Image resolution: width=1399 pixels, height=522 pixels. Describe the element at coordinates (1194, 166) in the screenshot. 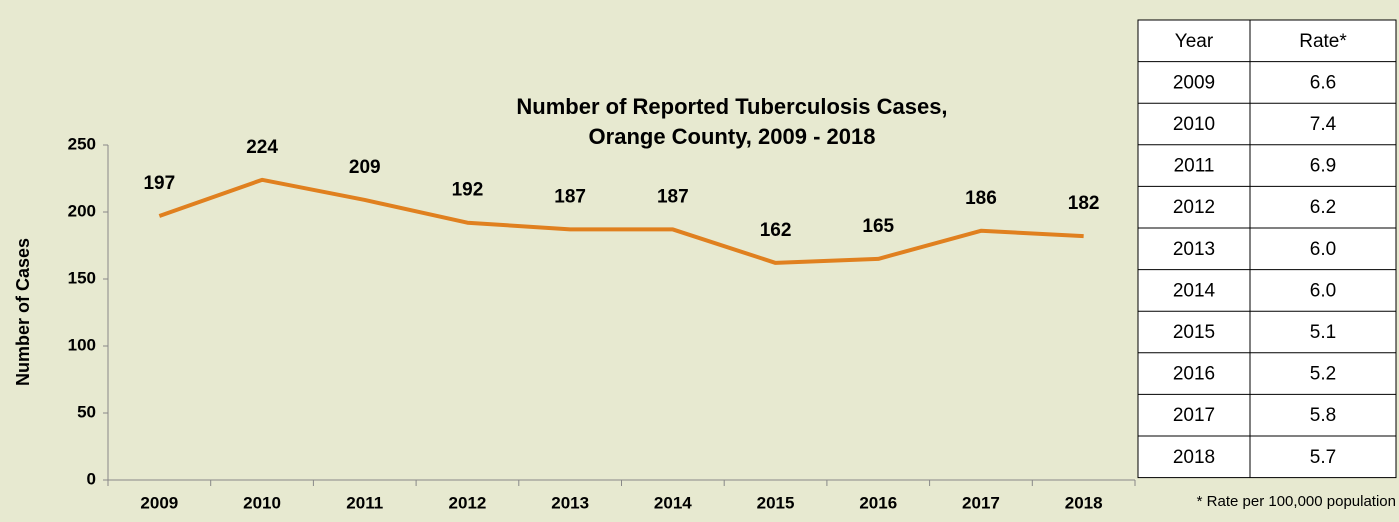

I see `table-cell: 2011` at that location.